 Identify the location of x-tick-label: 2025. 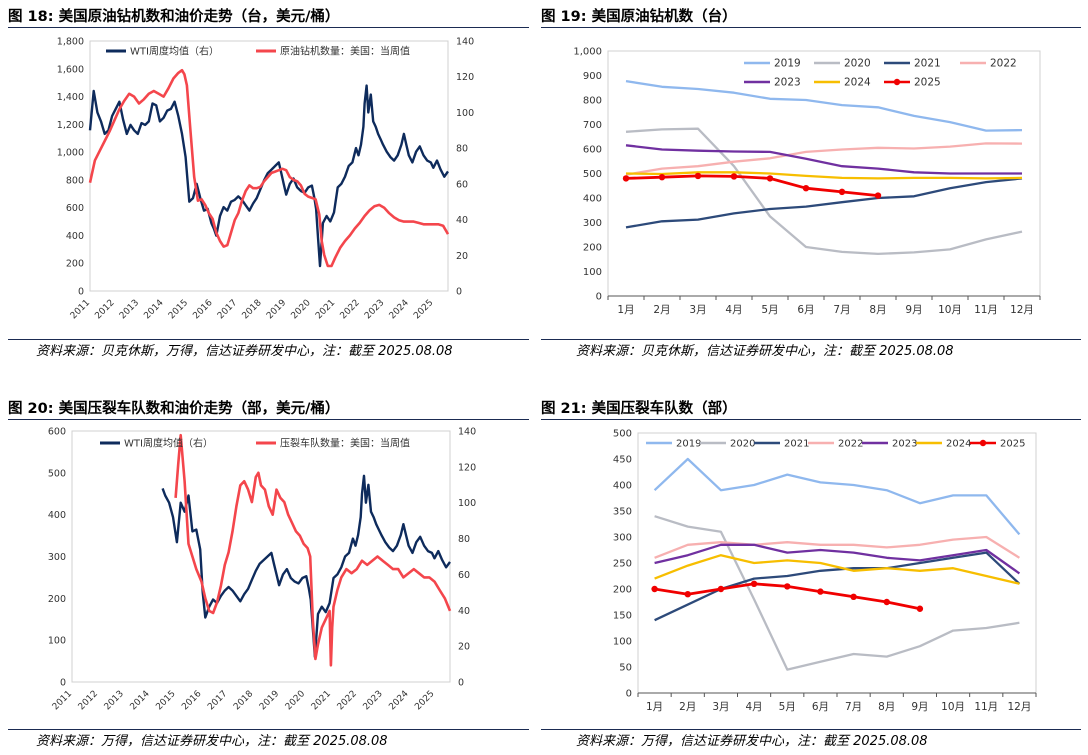
(424, 700).